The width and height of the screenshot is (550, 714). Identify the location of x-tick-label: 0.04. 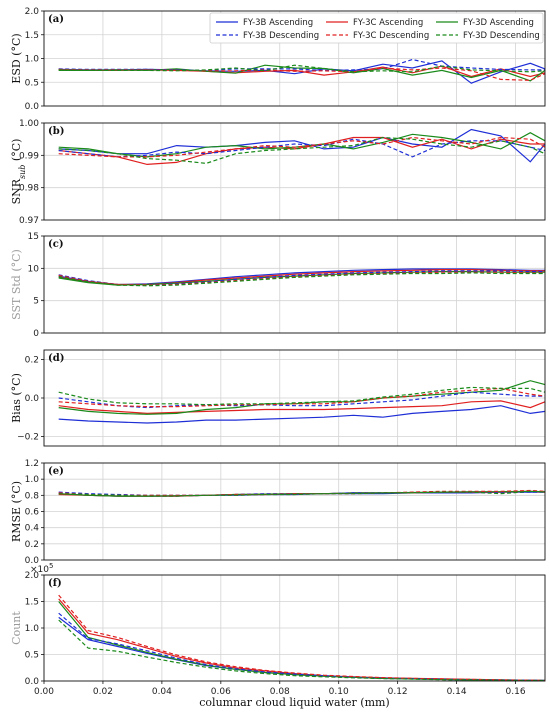
(162, 692).